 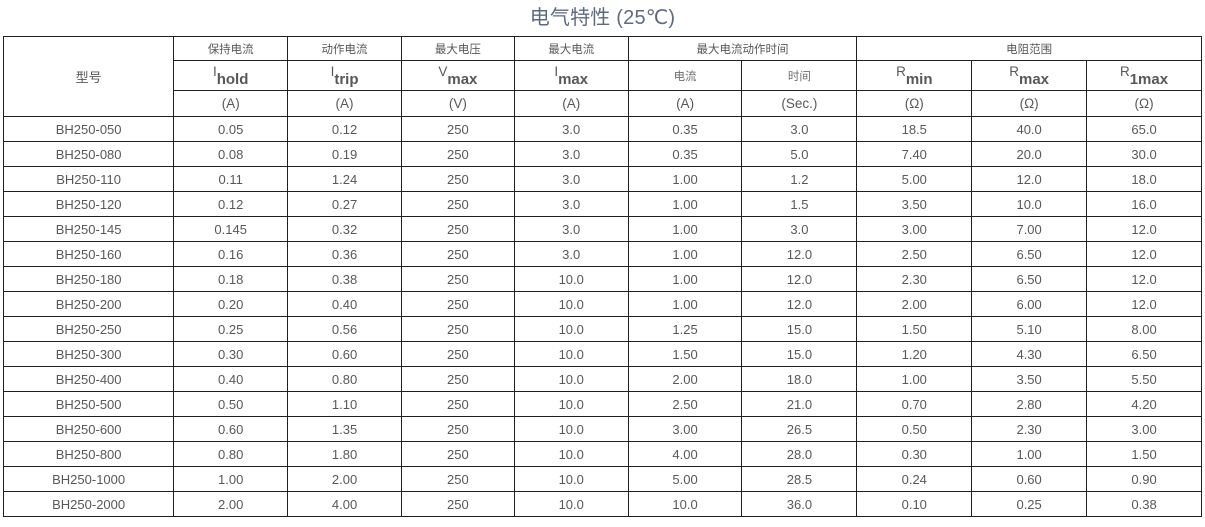 What do you see at coordinates (344, 103) in the screenshot?
I see `header-unit-itrip: (A)` at bounding box center [344, 103].